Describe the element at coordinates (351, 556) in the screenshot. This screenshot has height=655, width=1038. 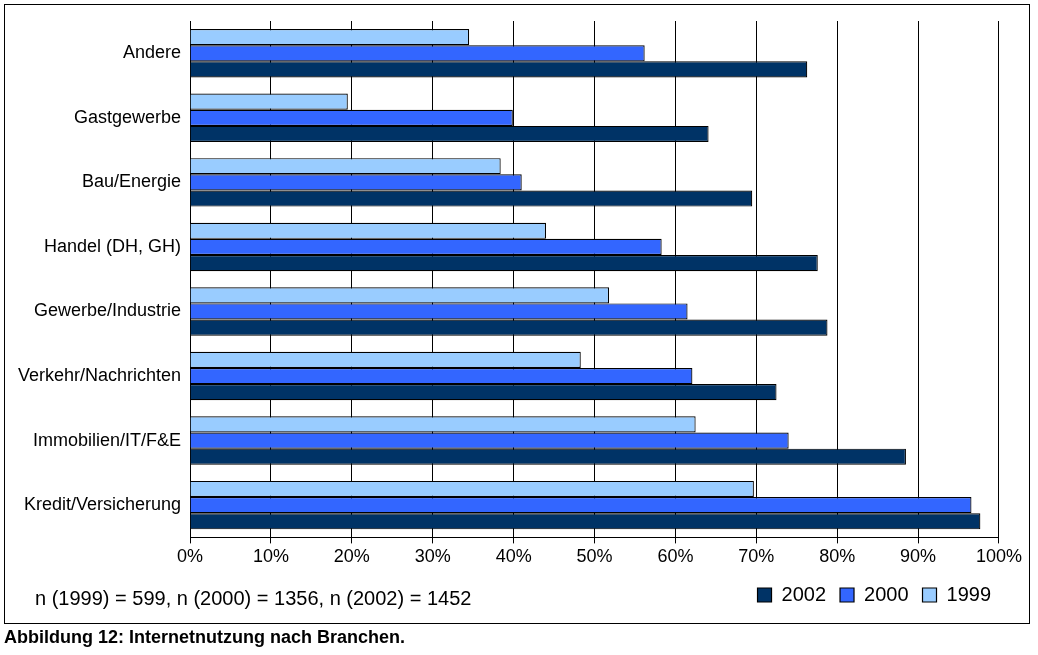
I see `x-tick-label: 20%` at that location.